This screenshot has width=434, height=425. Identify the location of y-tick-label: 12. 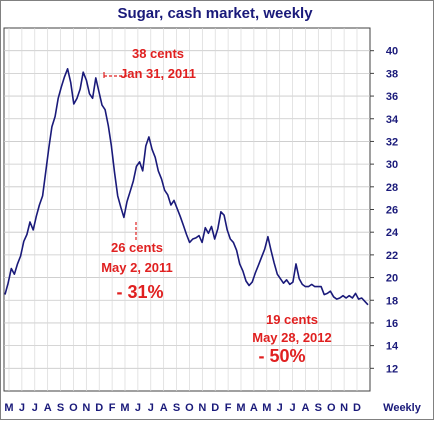
(392, 369).